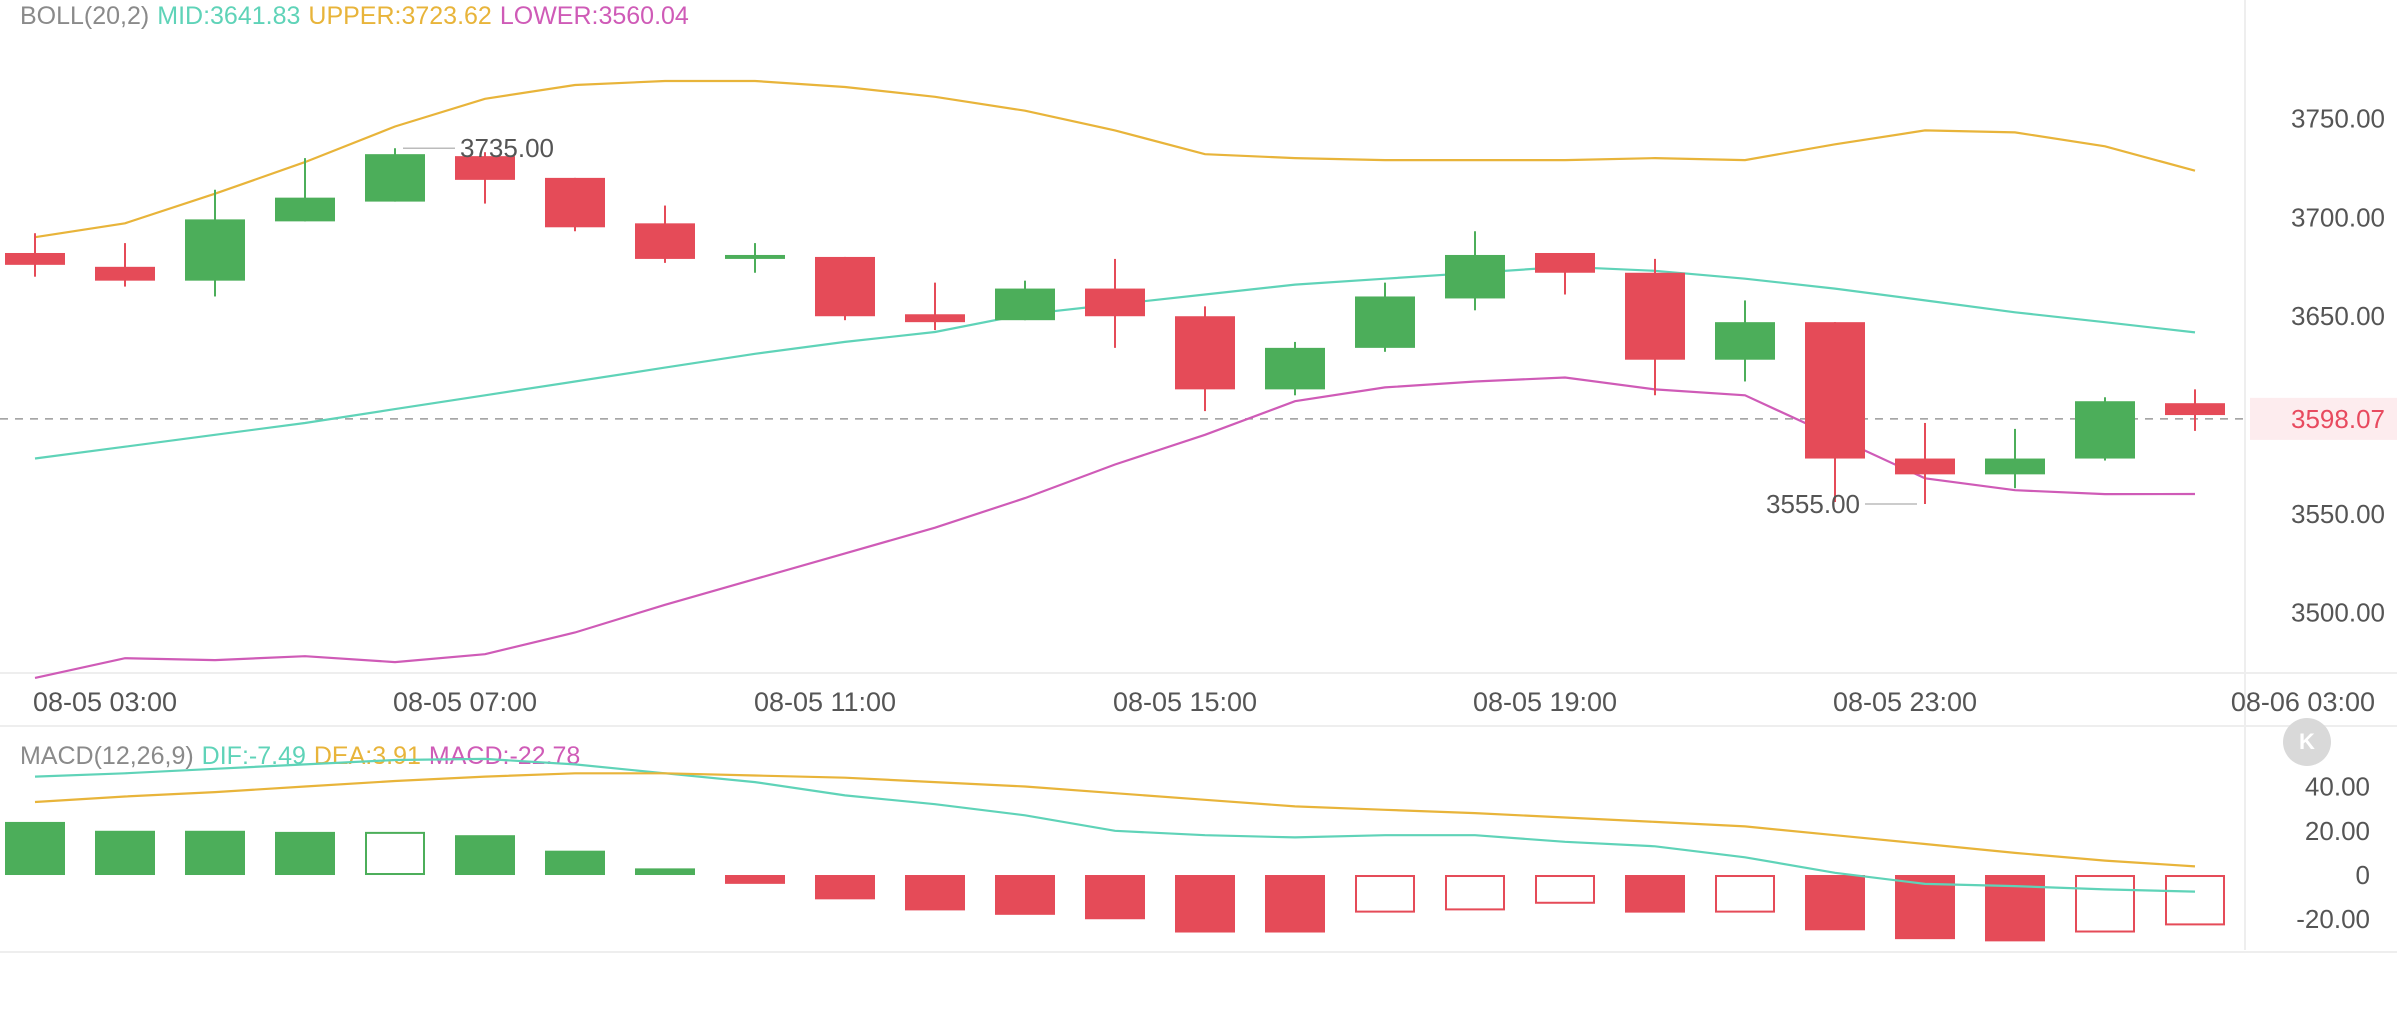 The image size is (2397, 1019). Describe the element at coordinates (2337, 831) in the screenshot. I see `macd-tick-label: 20.00` at that location.